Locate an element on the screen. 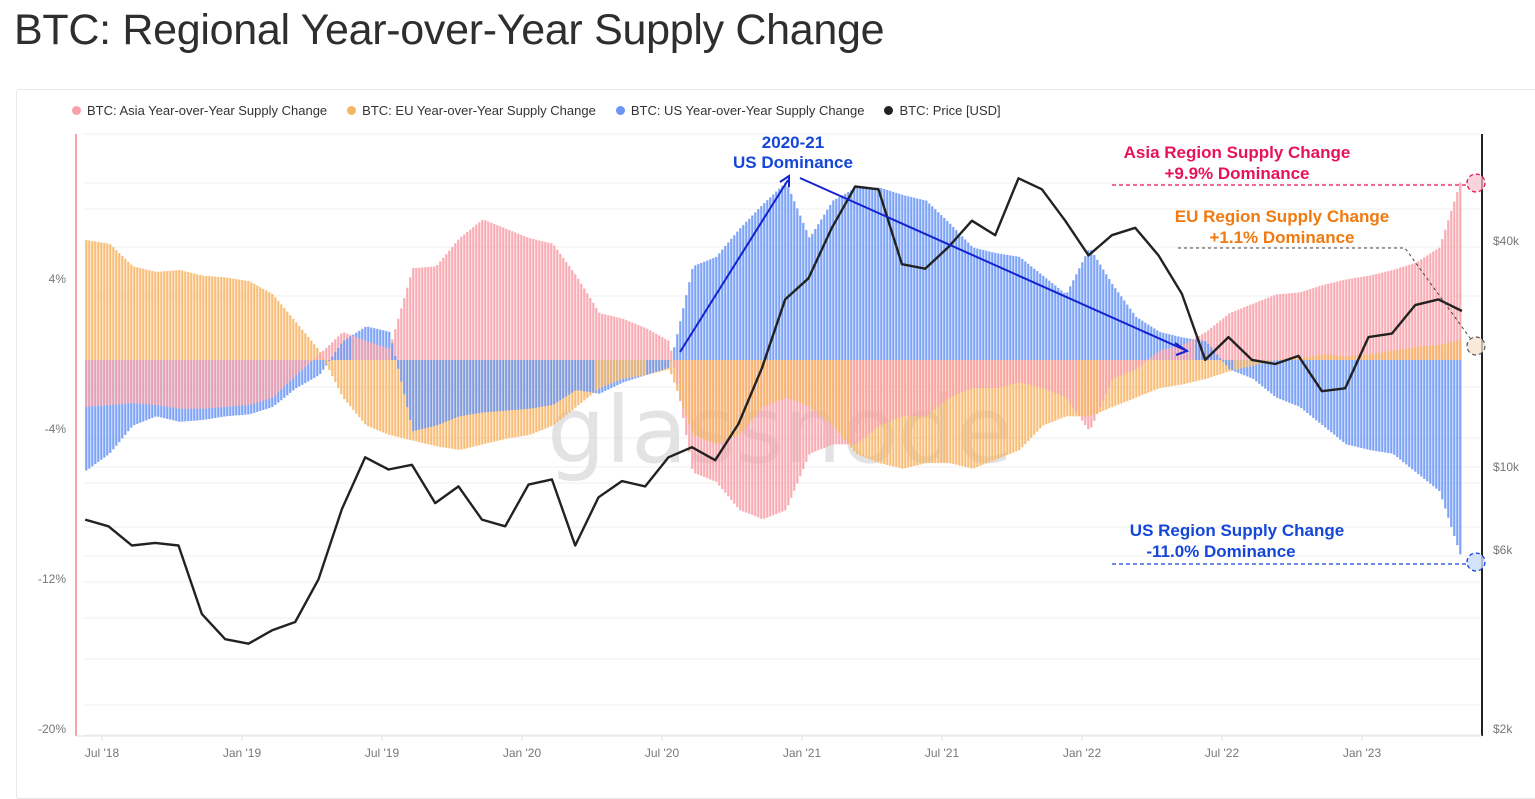  y-left-tick-label: 4% is located at coordinates (58, 279).